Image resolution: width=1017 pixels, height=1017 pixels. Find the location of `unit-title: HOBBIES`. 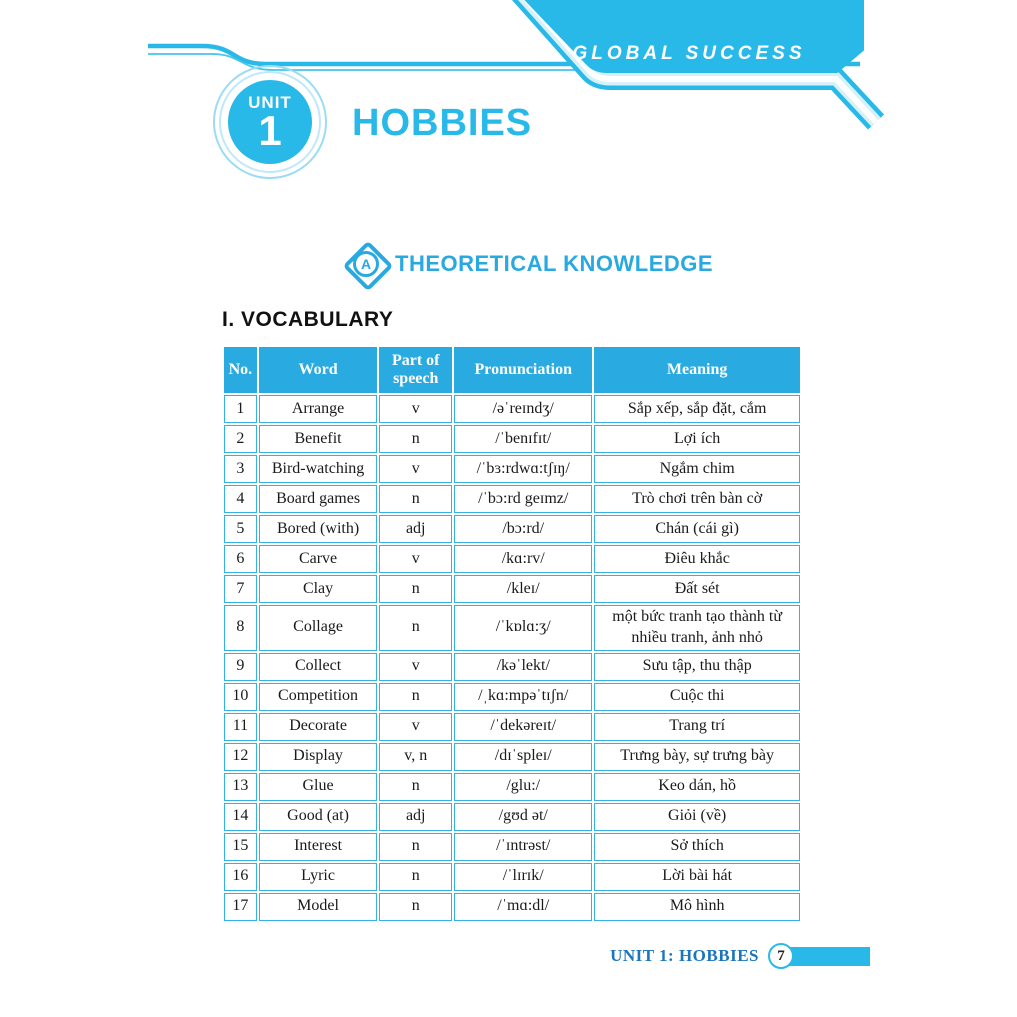

unit-title: HOBBIES is located at coordinates (442, 123).